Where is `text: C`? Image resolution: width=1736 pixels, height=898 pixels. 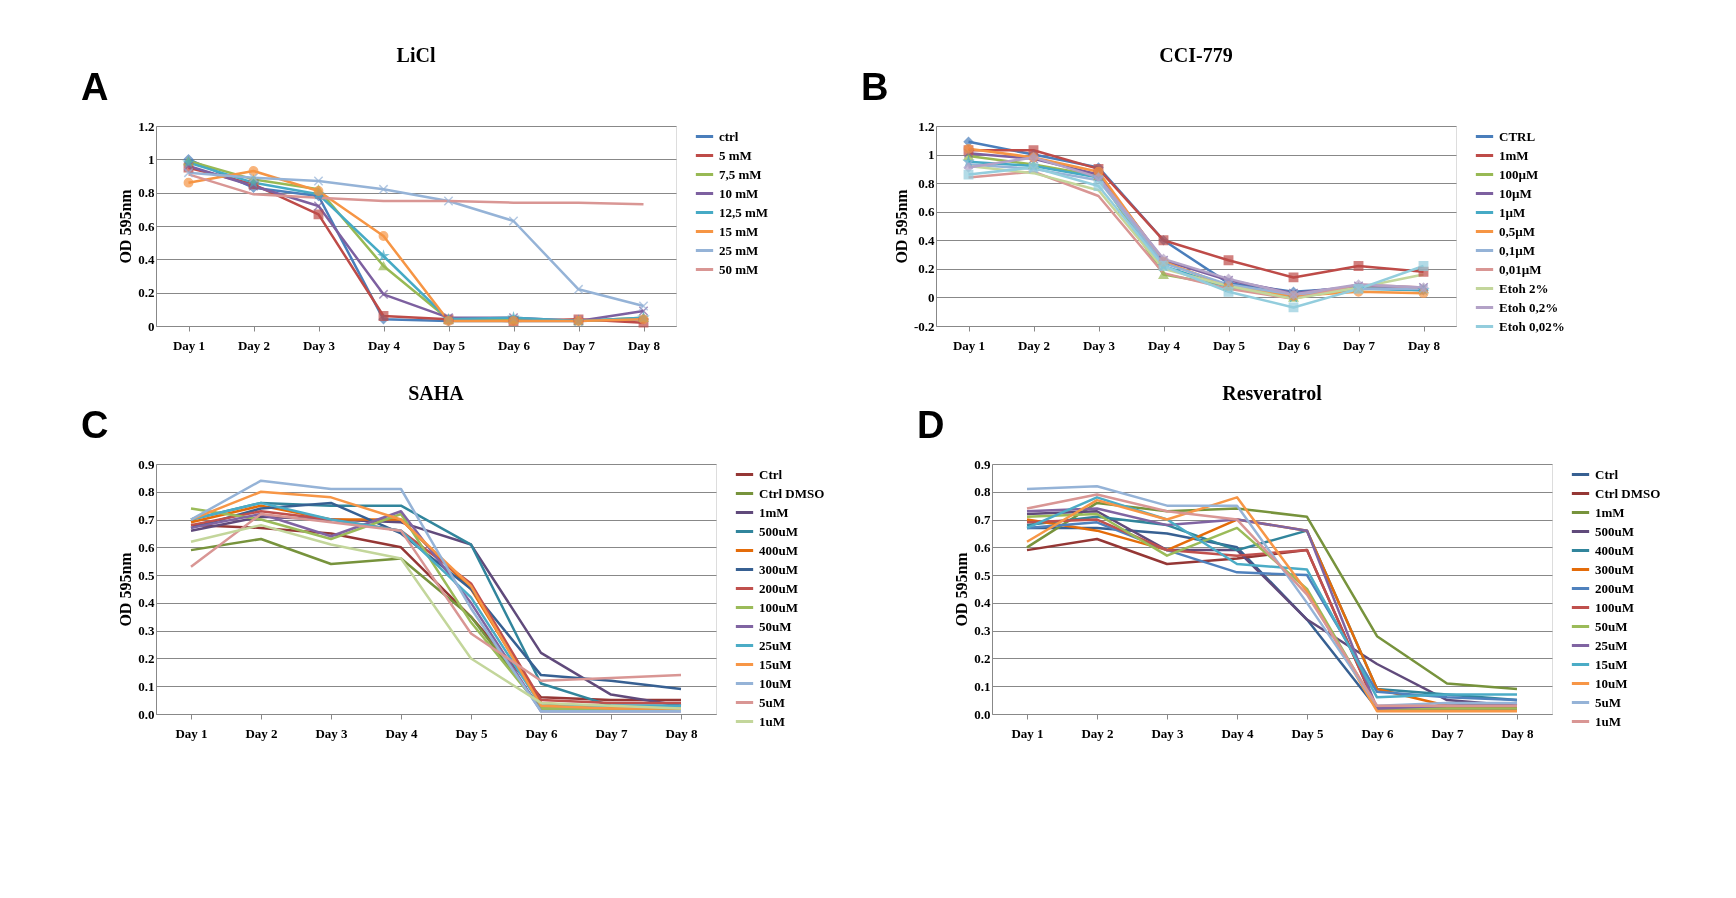
text: C is located at coordinates (95, 425).